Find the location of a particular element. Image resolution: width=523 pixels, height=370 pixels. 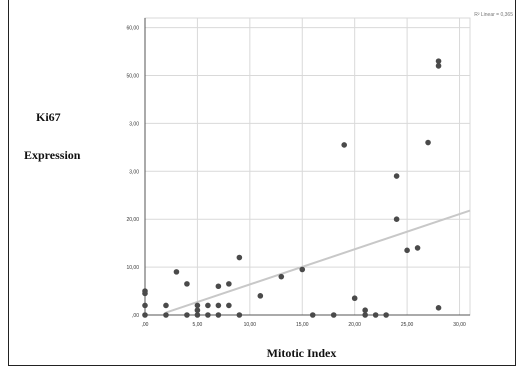

y-tick-labels: ,00 10,00 20,00 3,00 3,00 50,00 60,00 is located at coordinates (132, 172).